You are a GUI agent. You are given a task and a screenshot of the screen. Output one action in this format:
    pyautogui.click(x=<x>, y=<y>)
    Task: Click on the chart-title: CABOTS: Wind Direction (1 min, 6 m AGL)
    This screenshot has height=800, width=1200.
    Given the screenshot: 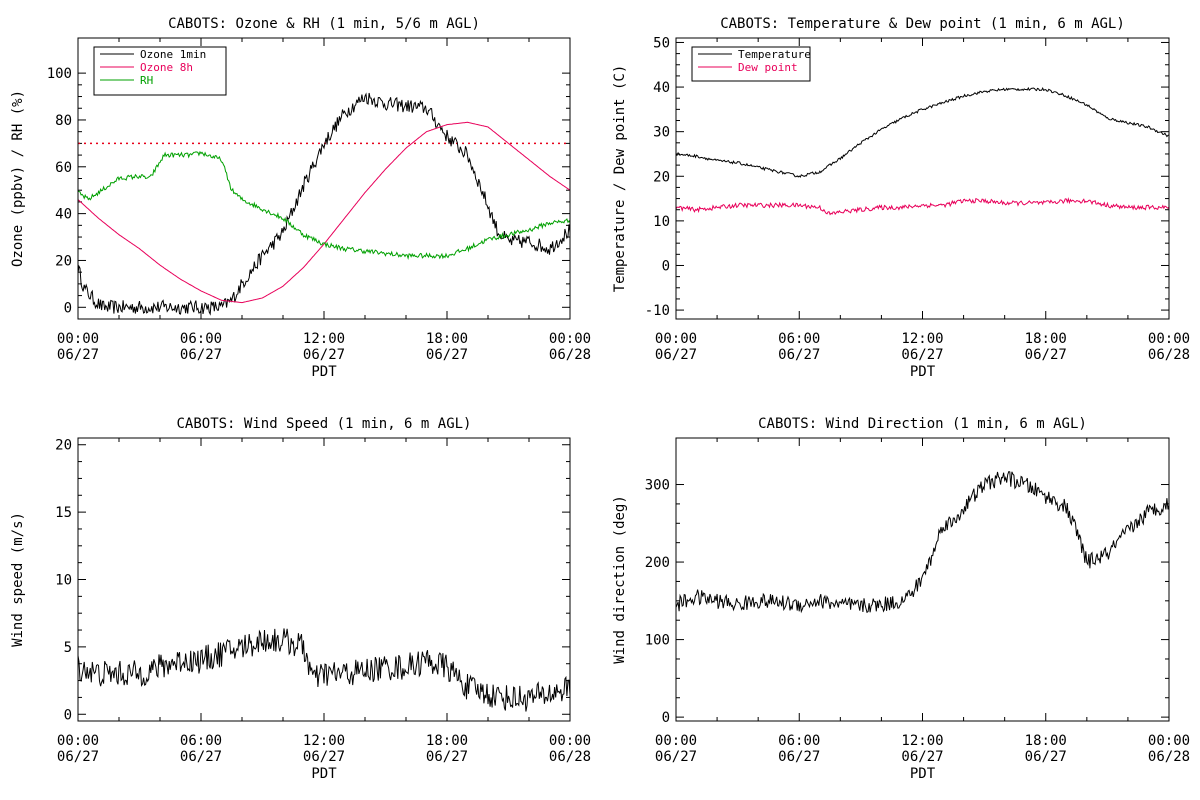 What is the action you would take?
    pyautogui.click(x=922, y=424)
    